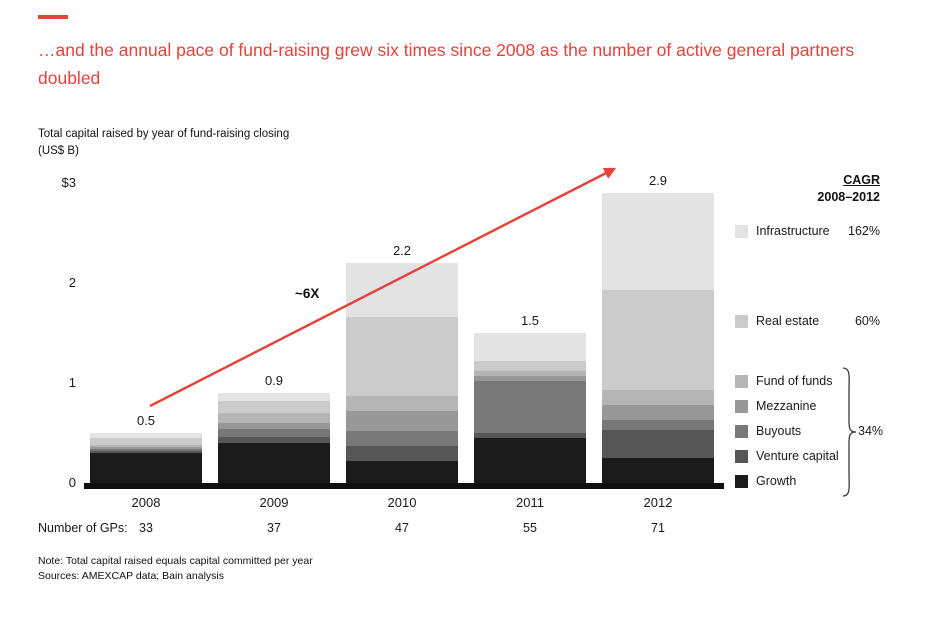  I want to click on cagr-header-period: 2008–2012, so click(848, 196).